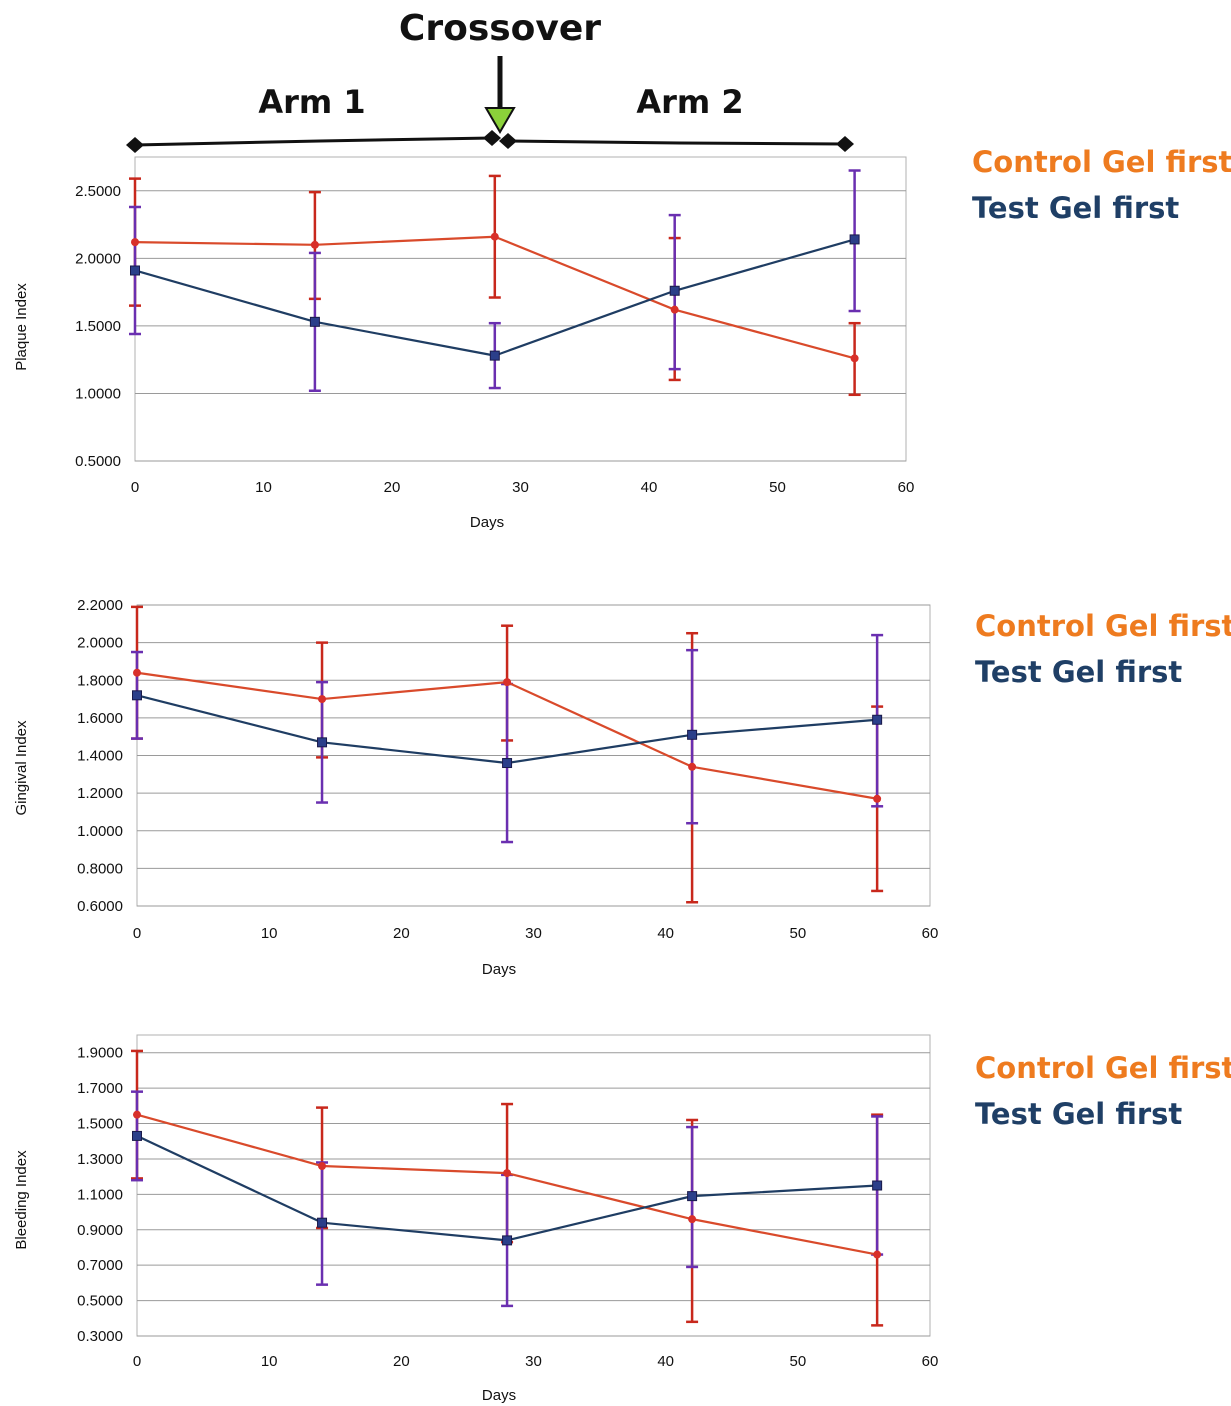 The height and width of the screenshot is (1406, 1231). I want to click on y-tick-label-8: 1.9000, so click(100, 1053).